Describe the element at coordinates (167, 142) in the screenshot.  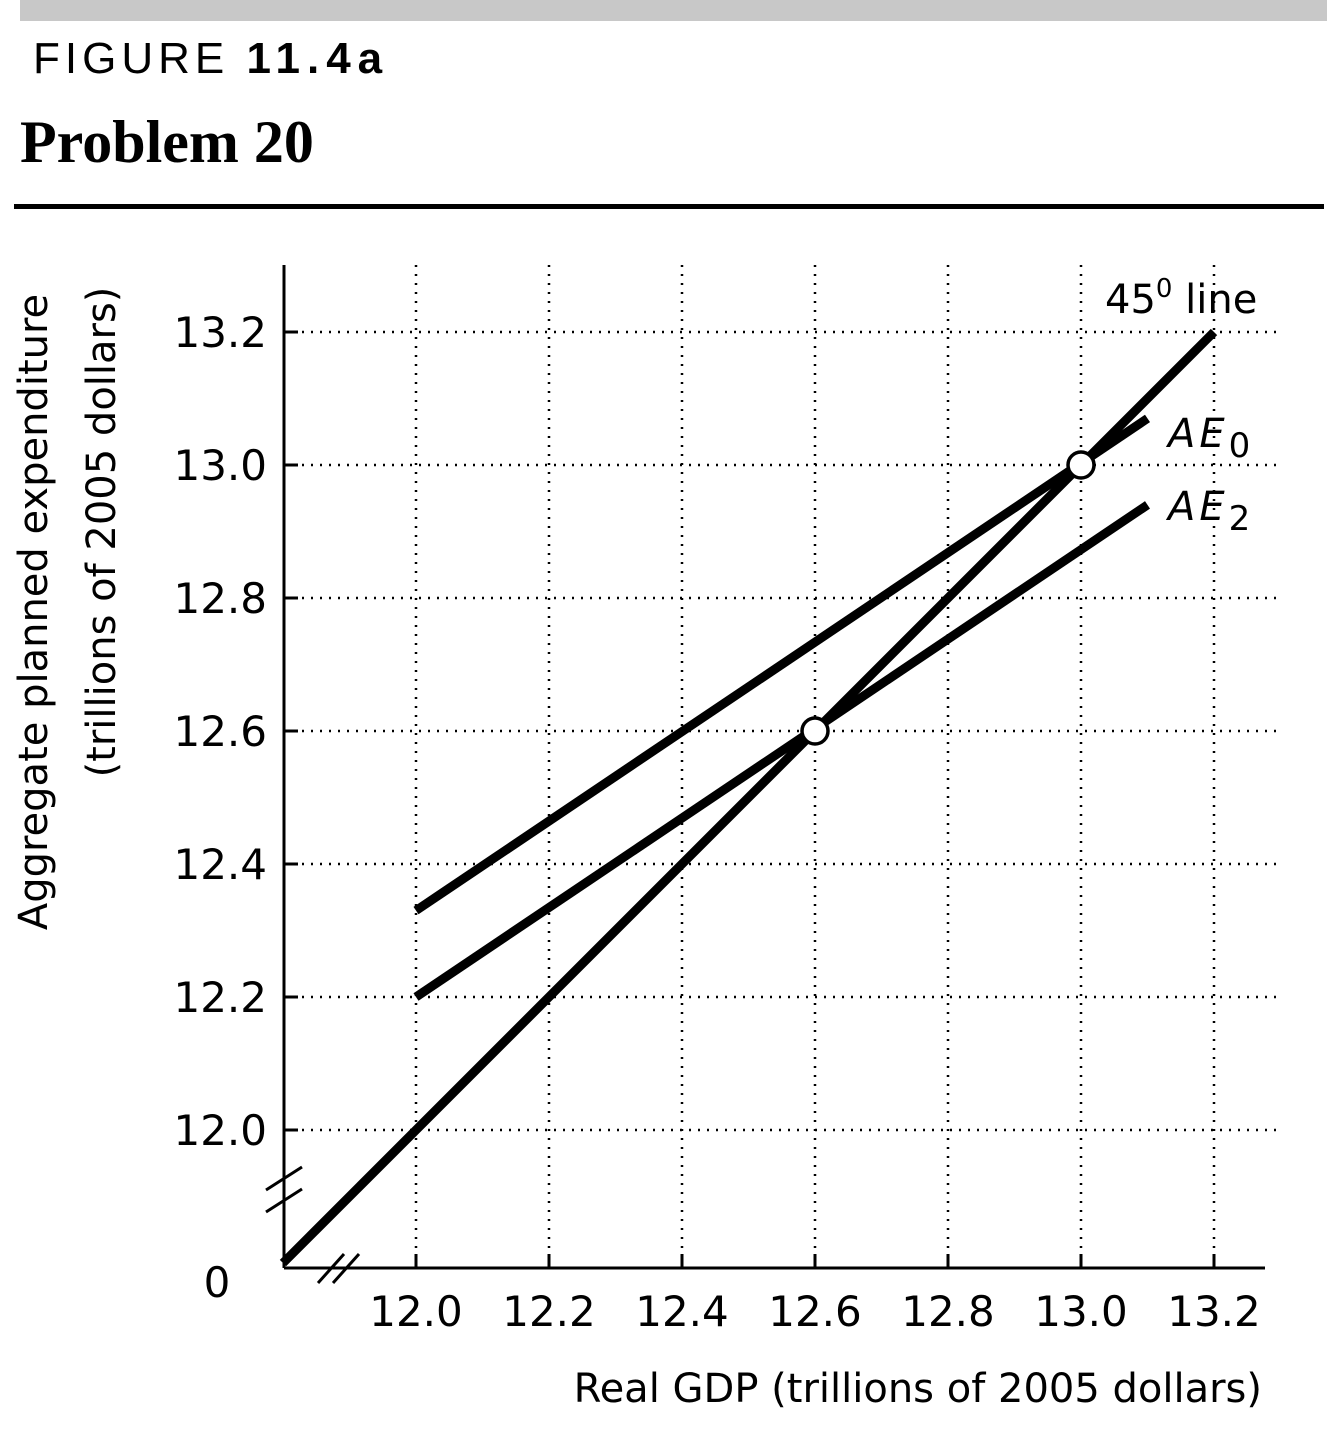
I see `figure-title: Problem 20` at that location.